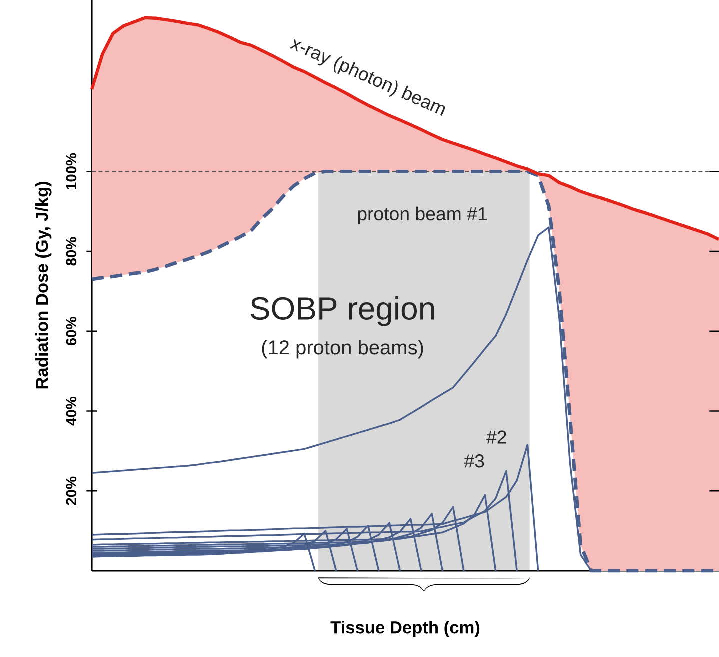 This screenshot has height=657, width=719. What do you see at coordinates (44, 285) in the screenshot?
I see `y-axis-title: Radiation Dose (Gy, J/kg)` at bounding box center [44, 285].